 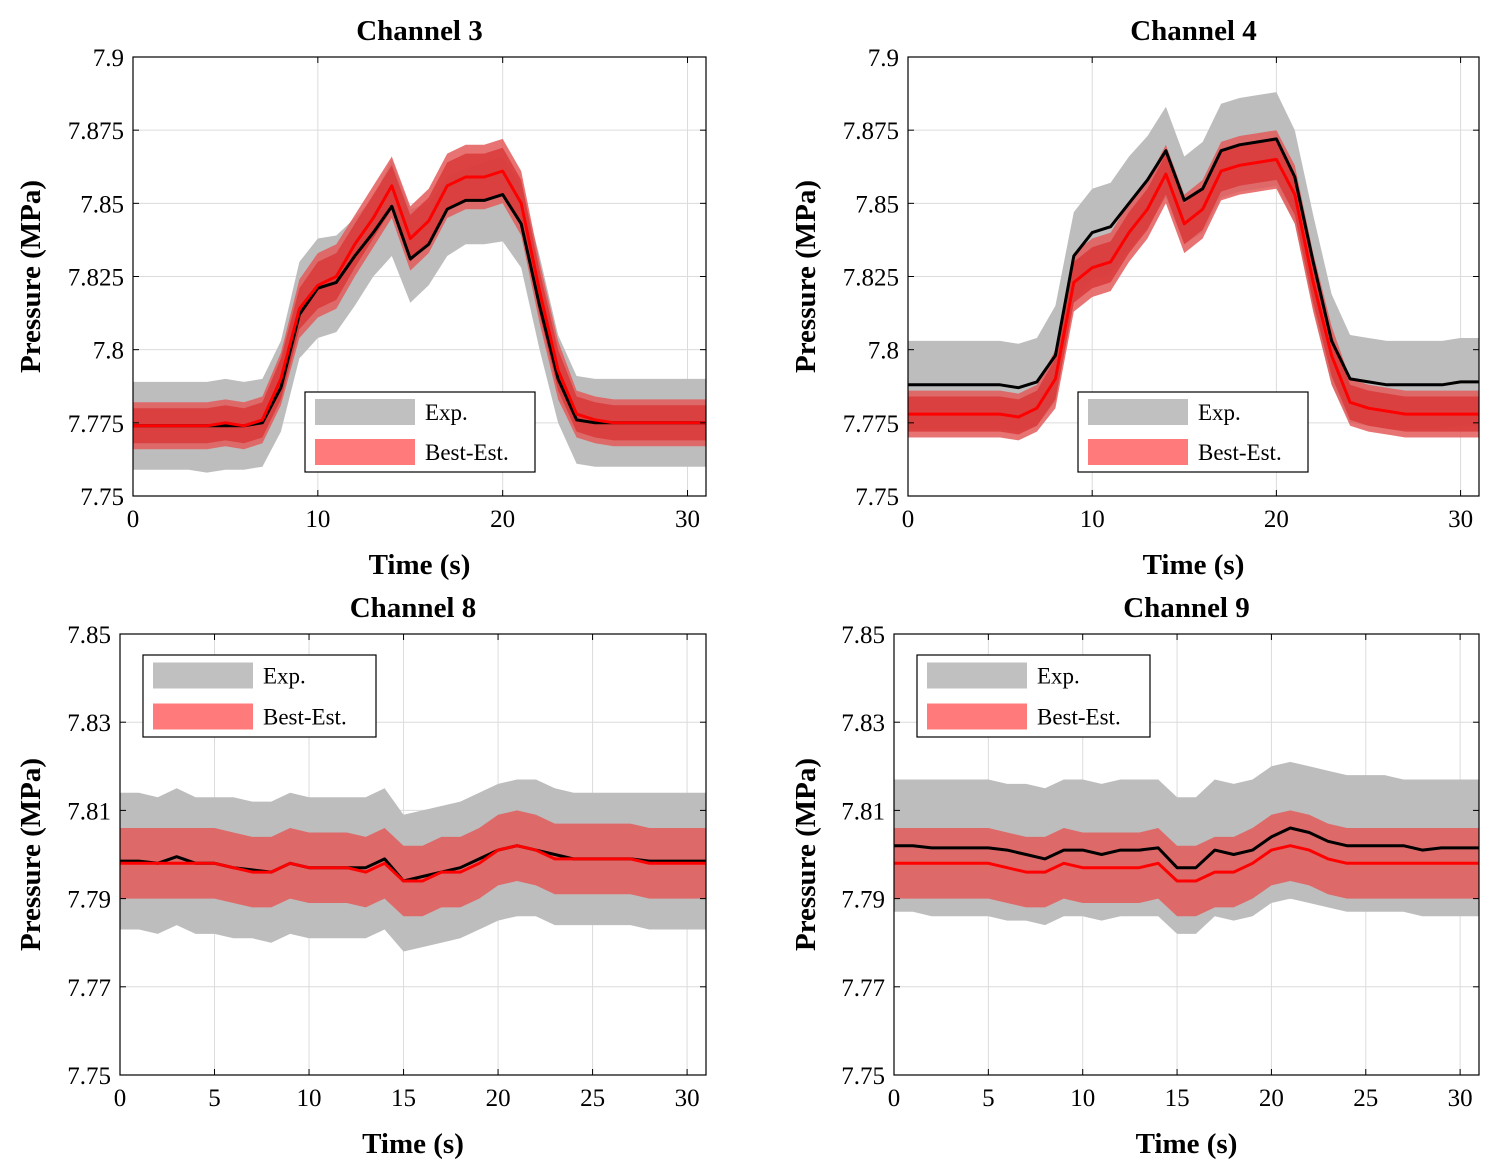 I want to click on chart-title: Channel 8, so click(x=413, y=608).